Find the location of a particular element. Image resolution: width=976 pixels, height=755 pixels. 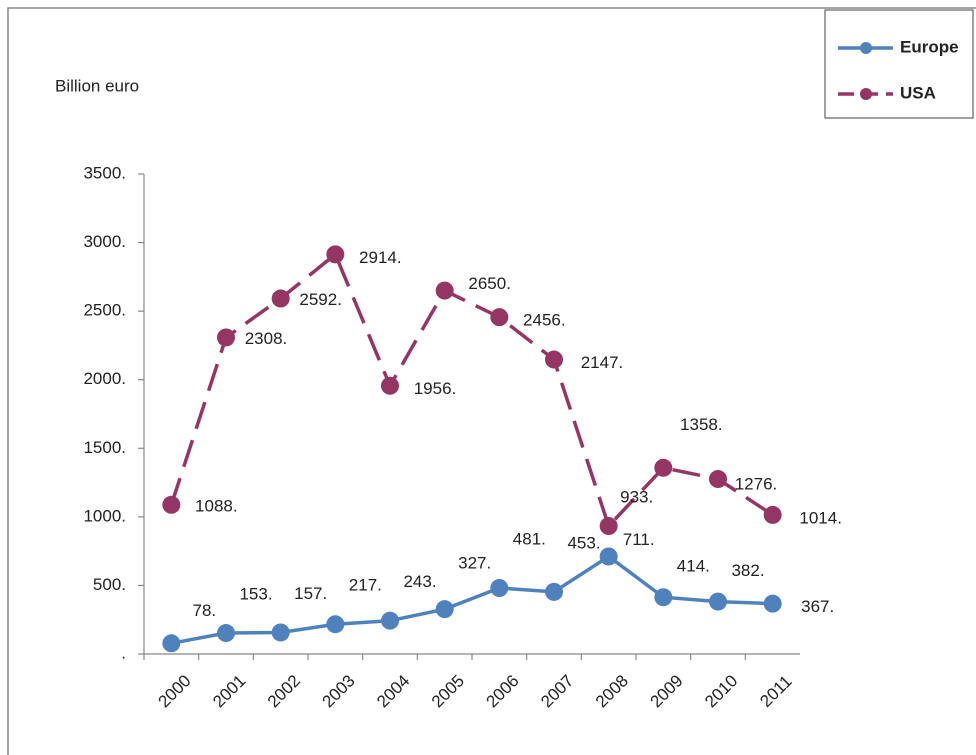

x-tick-label: 2002 is located at coordinates (284, 691).